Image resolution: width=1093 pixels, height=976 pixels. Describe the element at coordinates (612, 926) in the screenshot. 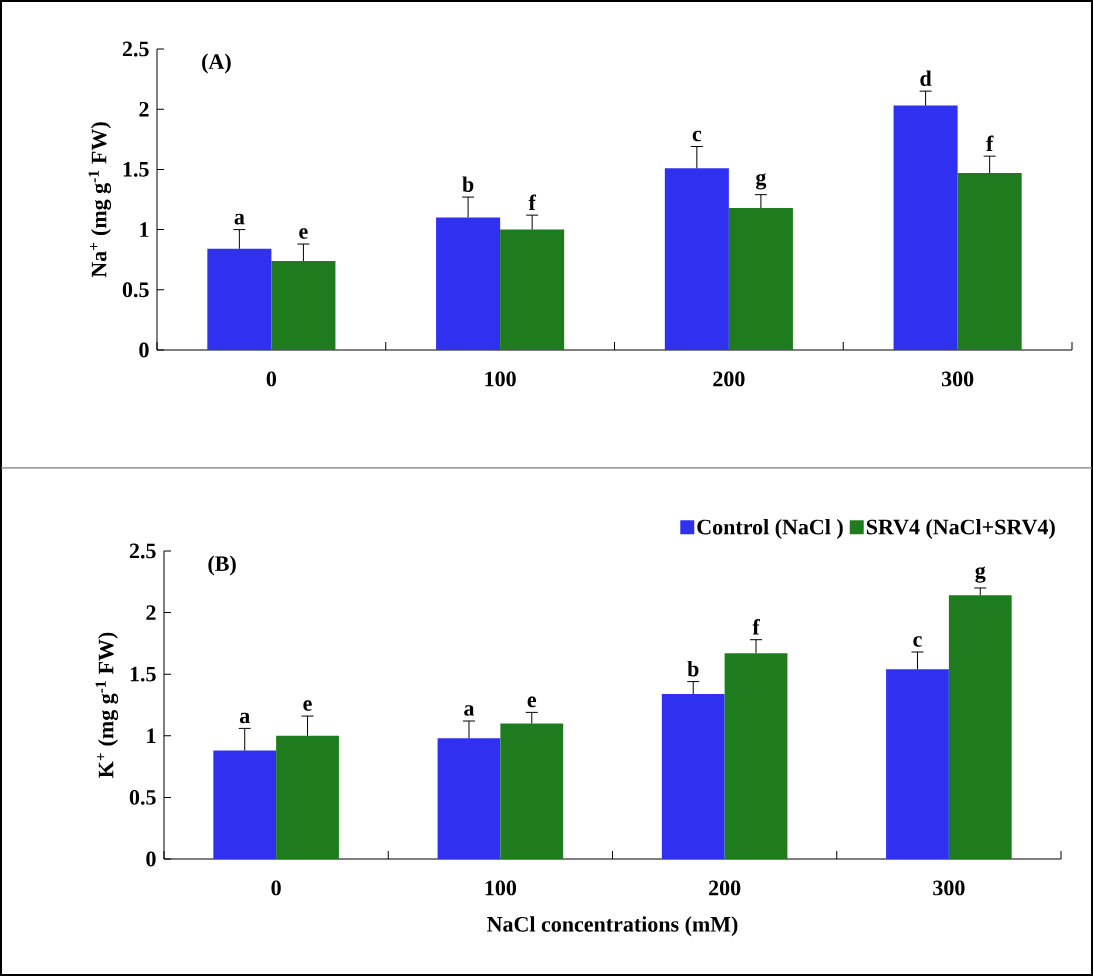

I see `x-axis-title: NaCl concentrations (mM)` at that location.